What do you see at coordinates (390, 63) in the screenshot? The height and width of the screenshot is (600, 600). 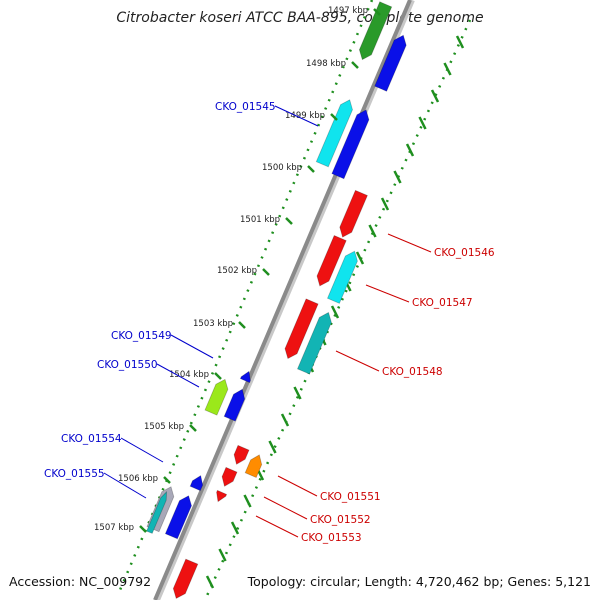 I see `feature-top-blue` at bounding box center [390, 63].